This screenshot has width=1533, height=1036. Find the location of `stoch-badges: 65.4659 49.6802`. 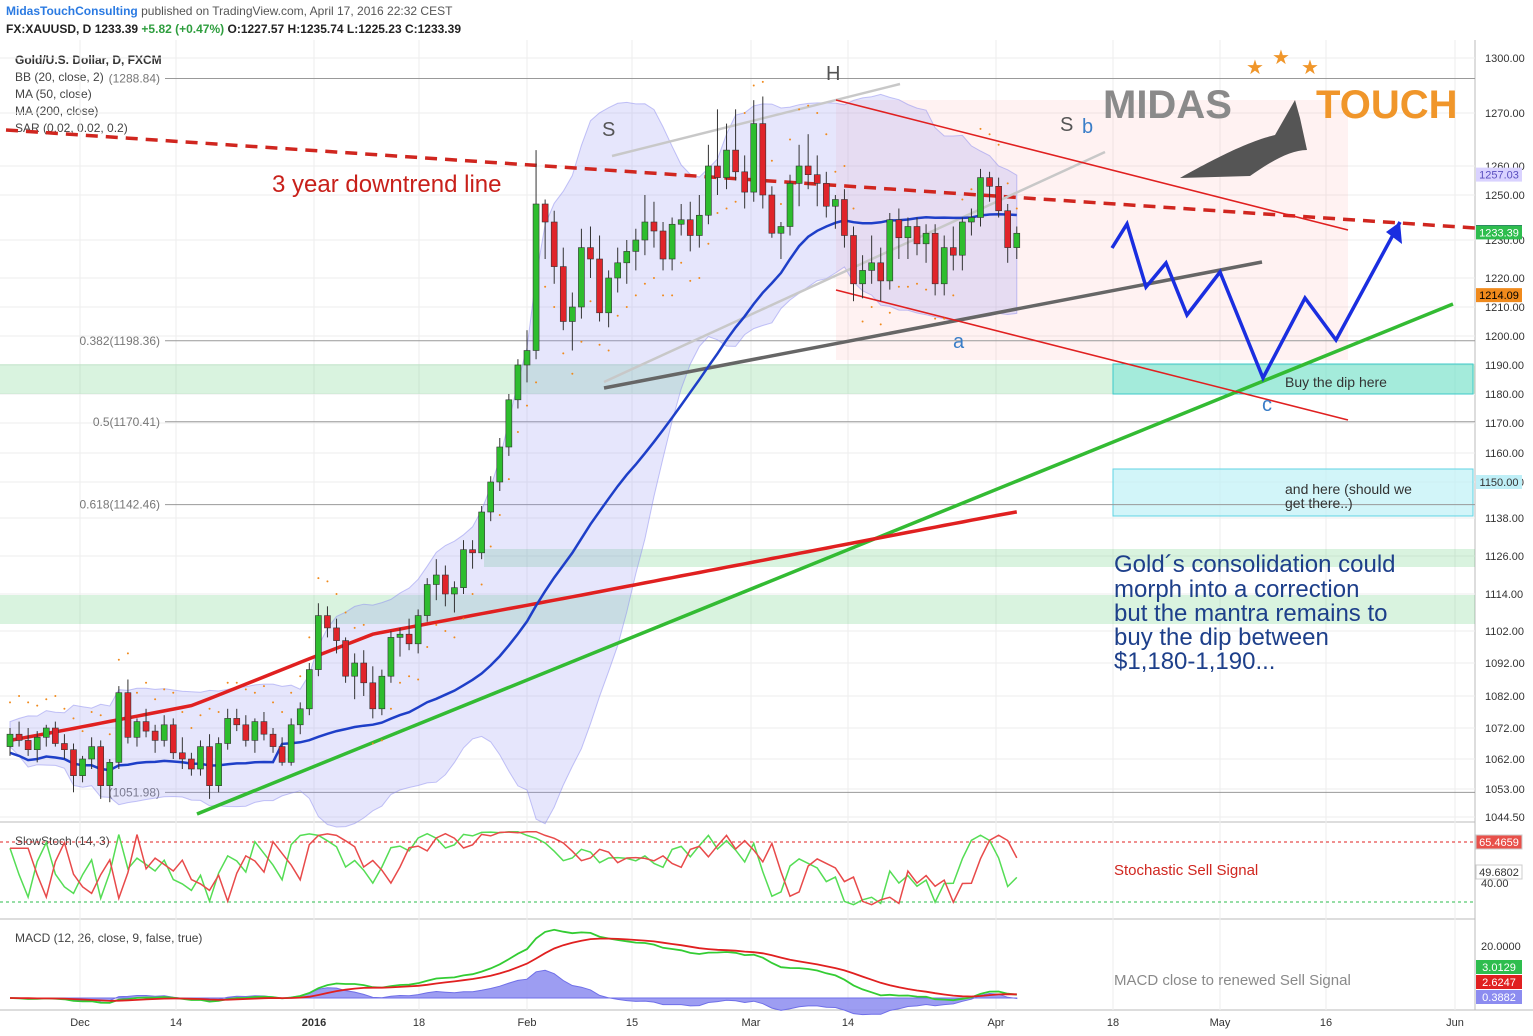

stoch-badges: 65.4659 49.6802 is located at coordinates (1499, 857).